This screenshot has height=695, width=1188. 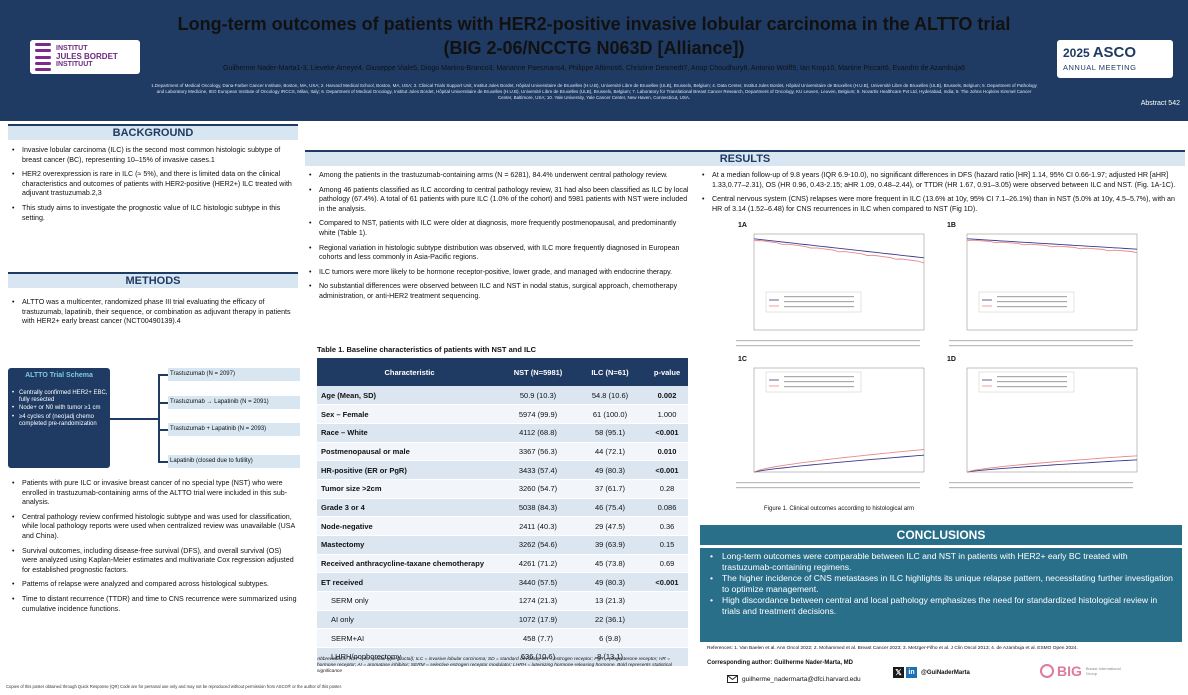 I want to click on social-handle: @GuiNaderMarta, so click(x=945, y=672).